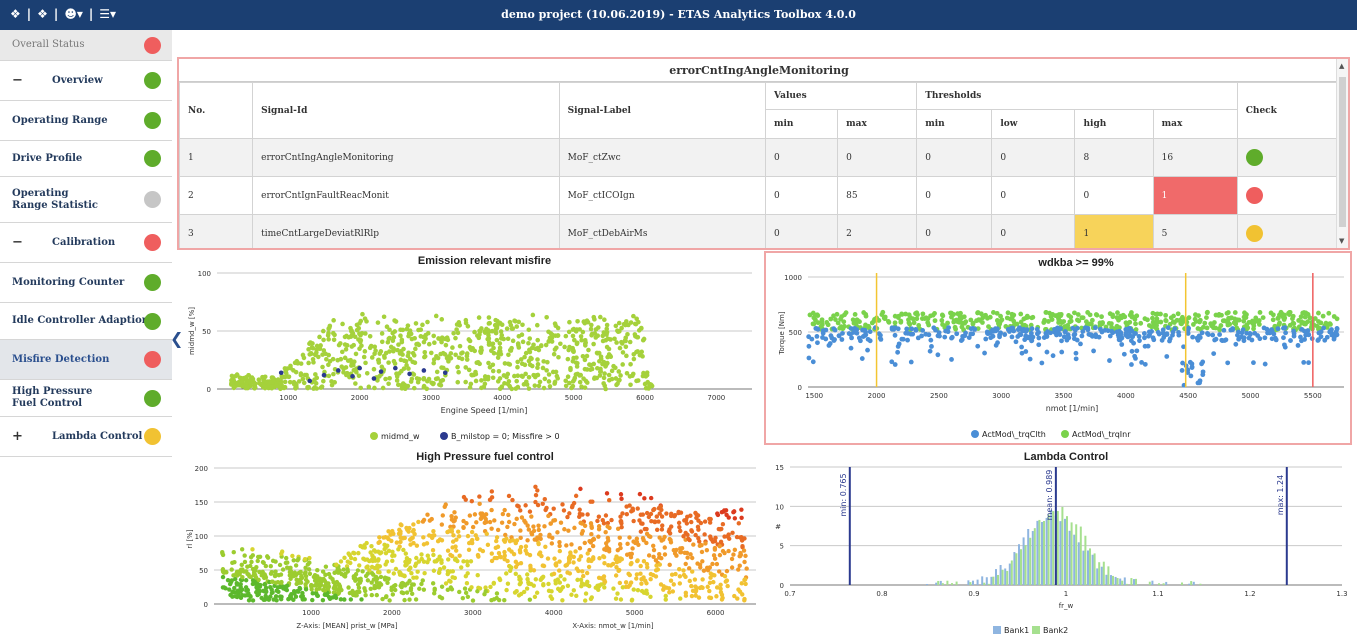  Describe the element at coordinates (86, 200) in the screenshot. I see `sidebar-item-operating-range-statistic: Operating Range Statistic` at that location.